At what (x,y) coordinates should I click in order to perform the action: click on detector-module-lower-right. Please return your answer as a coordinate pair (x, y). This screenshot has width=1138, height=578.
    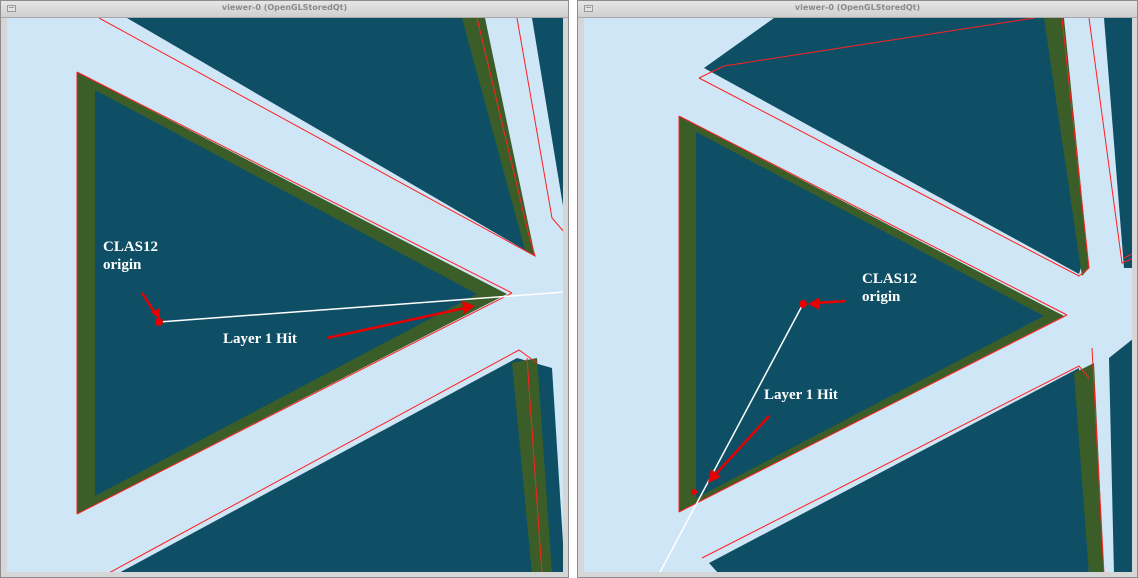
    Looking at the image, I should click on (1111, 412).